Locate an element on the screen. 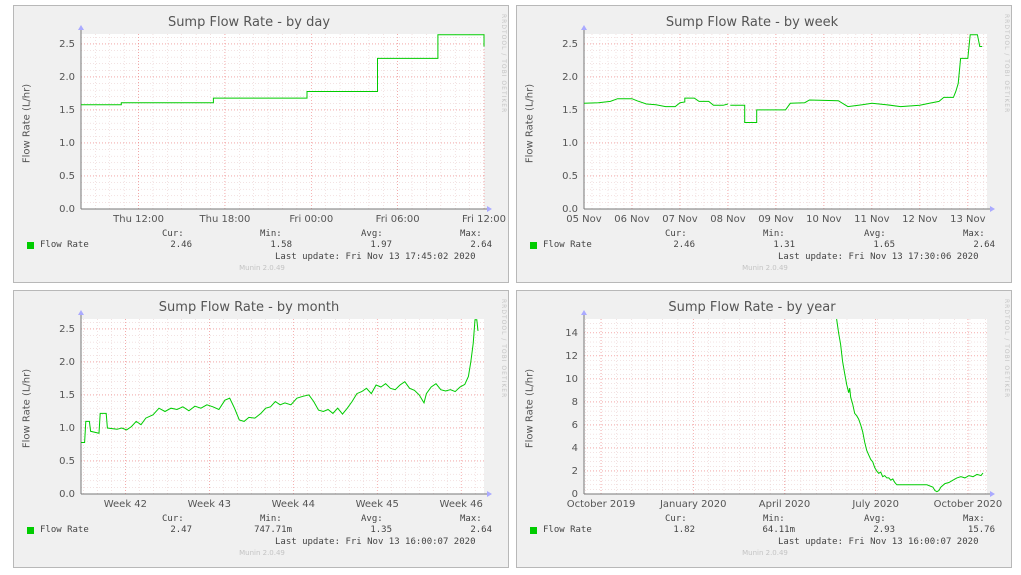 Image resolution: width=1021 pixels, height=575 pixels. chart-title: Sump Flow Rate - by week is located at coordinates (752, 22).